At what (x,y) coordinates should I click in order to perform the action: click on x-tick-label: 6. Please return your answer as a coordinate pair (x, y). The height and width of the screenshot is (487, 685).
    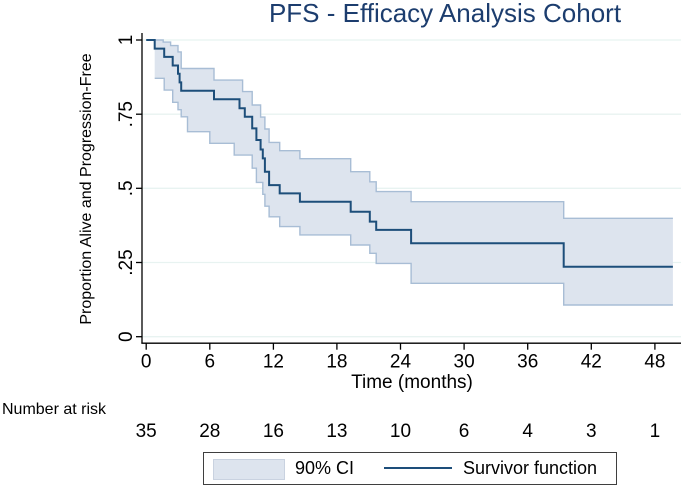
    Looking at the image, I should click on (210, 362).